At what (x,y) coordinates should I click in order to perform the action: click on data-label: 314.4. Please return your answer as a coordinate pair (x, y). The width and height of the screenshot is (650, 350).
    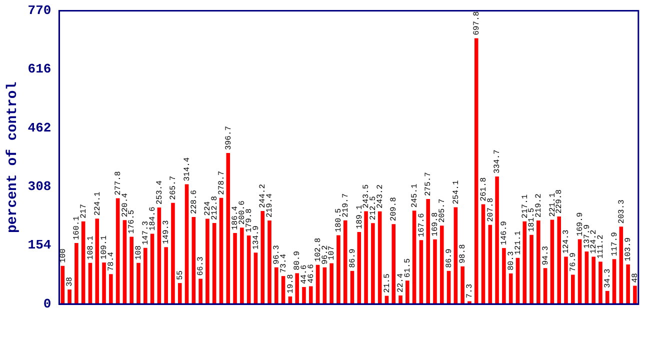
    Looking at the image, I should click on (187, 169).